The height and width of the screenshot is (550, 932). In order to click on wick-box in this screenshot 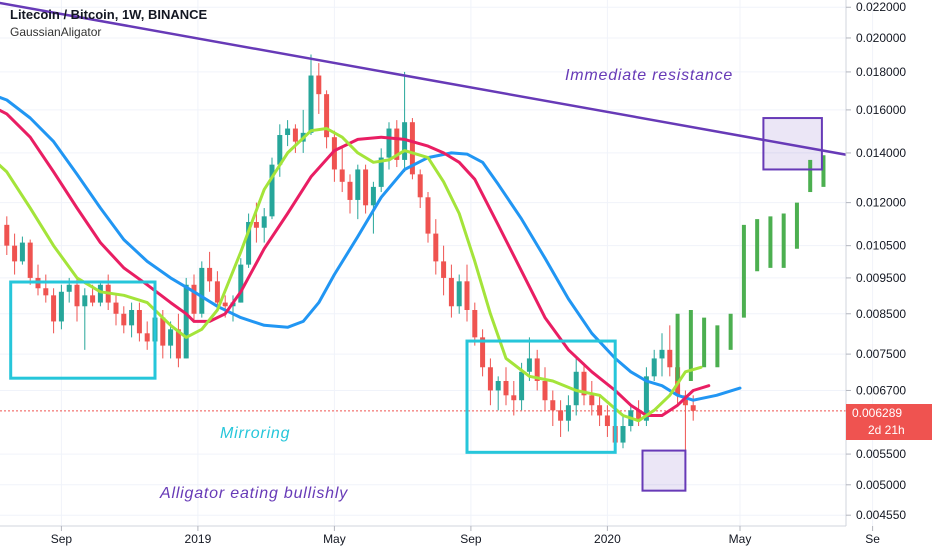, I will do `click(664, 470)`.